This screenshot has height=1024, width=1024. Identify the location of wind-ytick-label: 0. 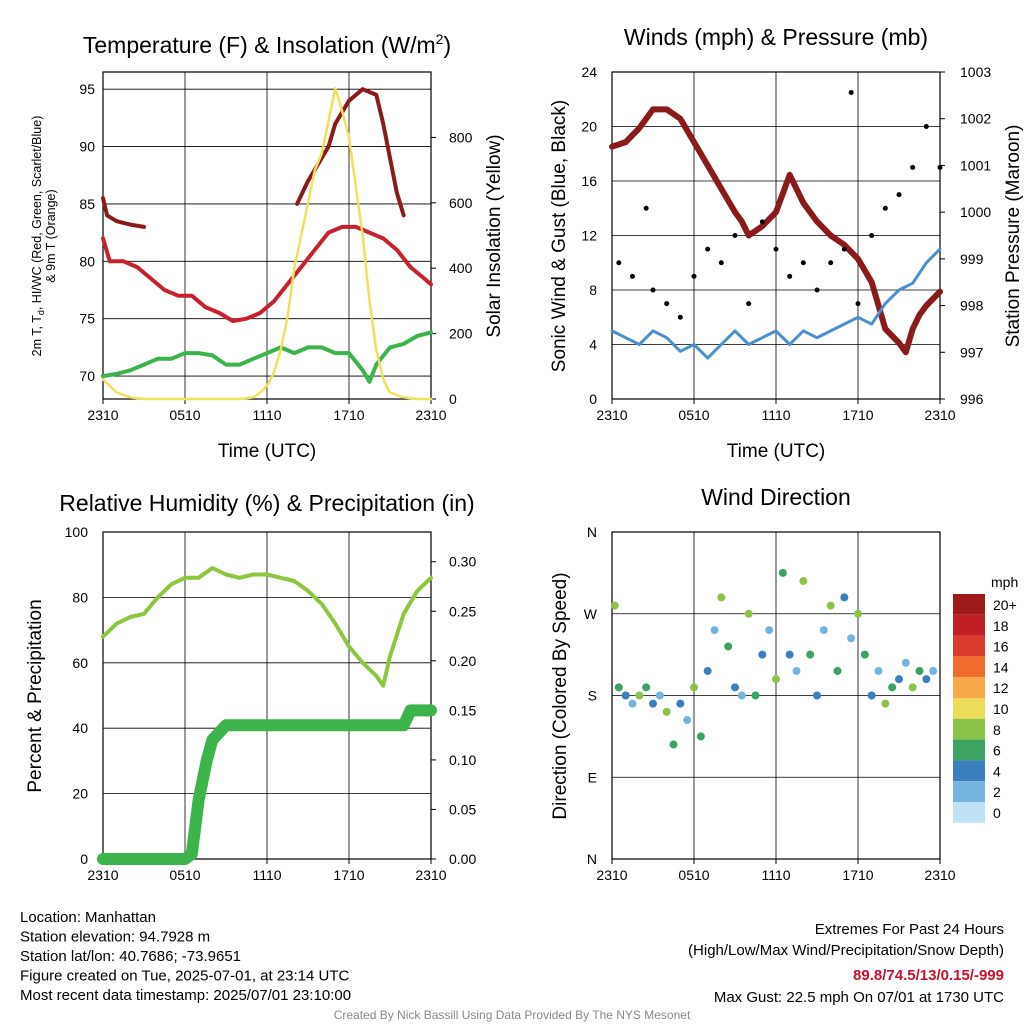
(593, 399).